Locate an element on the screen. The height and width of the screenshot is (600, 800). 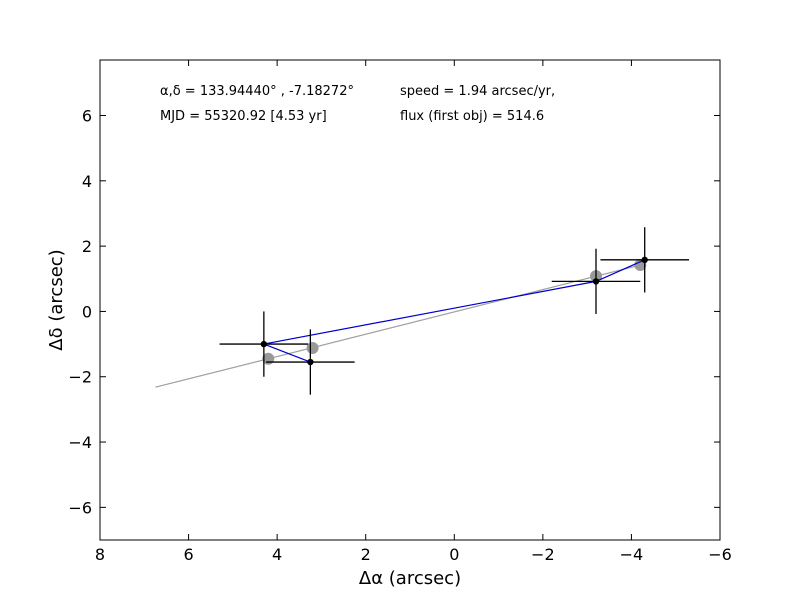
observed-points-layer is located at coordinates (454, 311).